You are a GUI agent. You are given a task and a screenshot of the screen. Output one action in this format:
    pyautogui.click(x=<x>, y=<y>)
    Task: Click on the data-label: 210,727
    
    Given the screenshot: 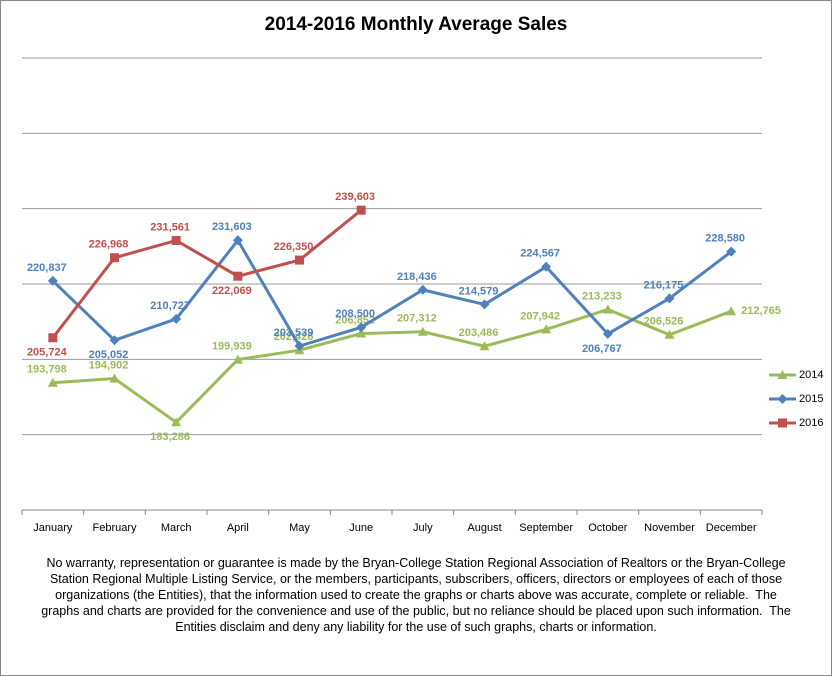 What is the action you would take?
    pyautogui.click(x=170, y=306)
    